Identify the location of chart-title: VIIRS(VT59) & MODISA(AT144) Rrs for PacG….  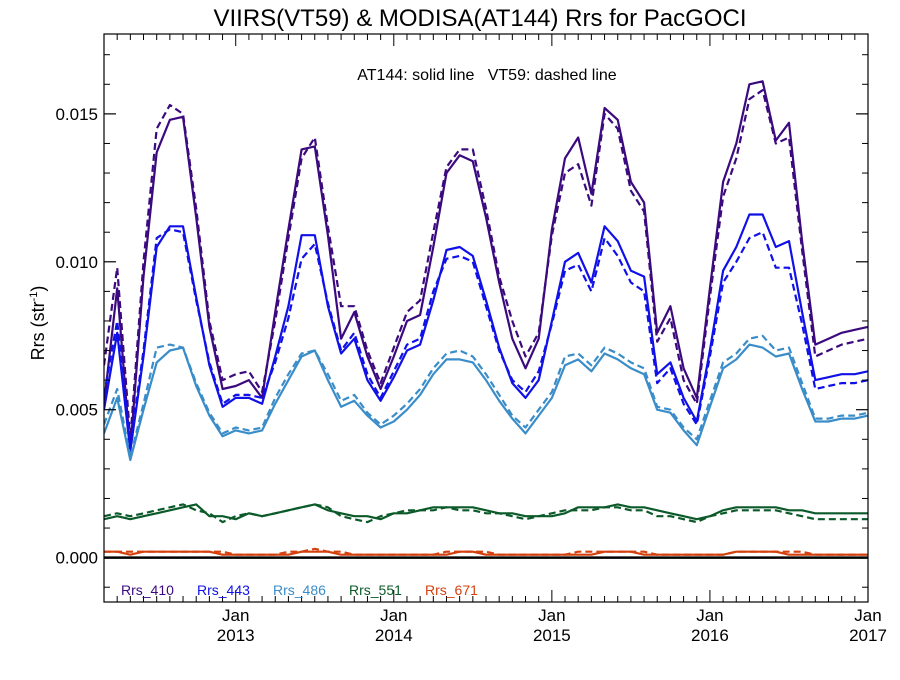
(480, 18).